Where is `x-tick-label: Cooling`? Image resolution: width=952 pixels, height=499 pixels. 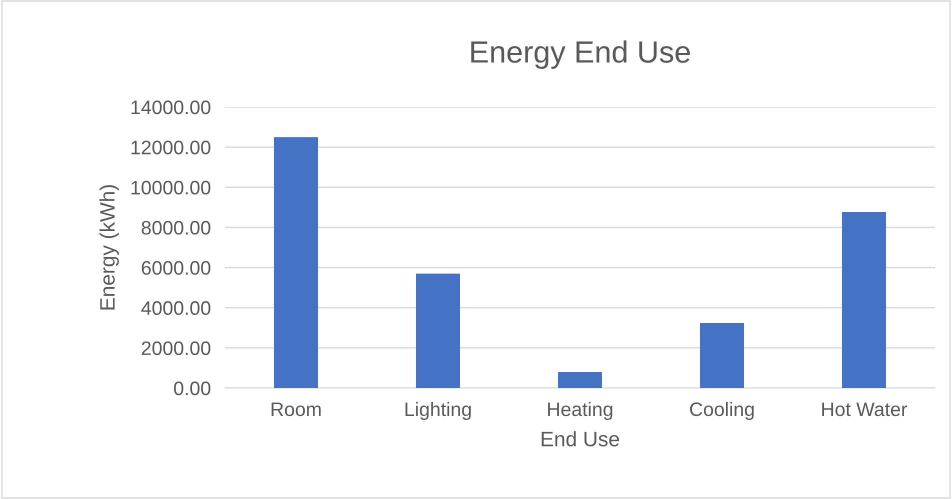 x-tick-label: Cooling is located at coordinates (722, 411).